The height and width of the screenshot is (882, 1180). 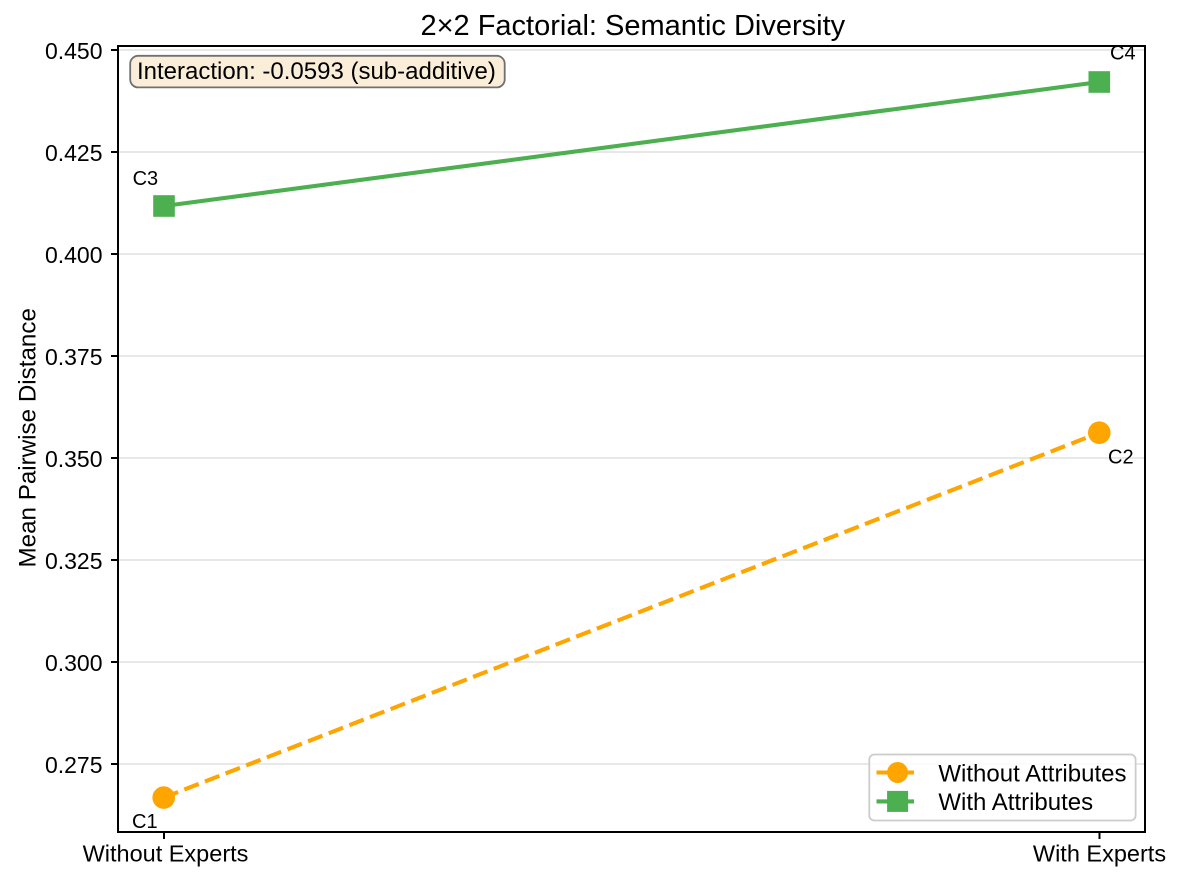 I want to click on svg-text: C4, so click(x=1123, y=54).